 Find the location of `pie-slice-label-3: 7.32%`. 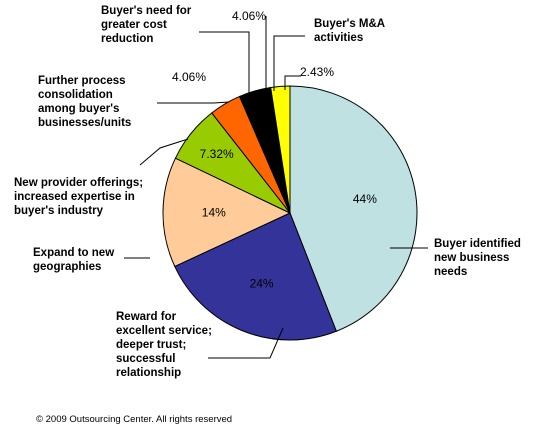

pie-slice-label-3: 7.32% is located at coordinates (217, 154).